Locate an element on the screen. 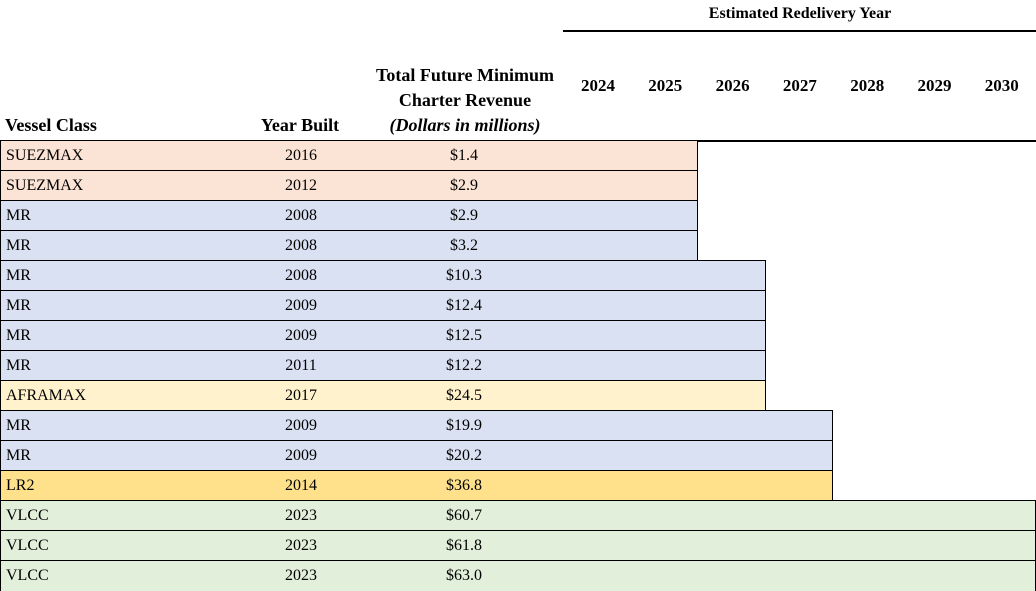  revenue-cell: $20.2 is located at coordinates (464, 455).